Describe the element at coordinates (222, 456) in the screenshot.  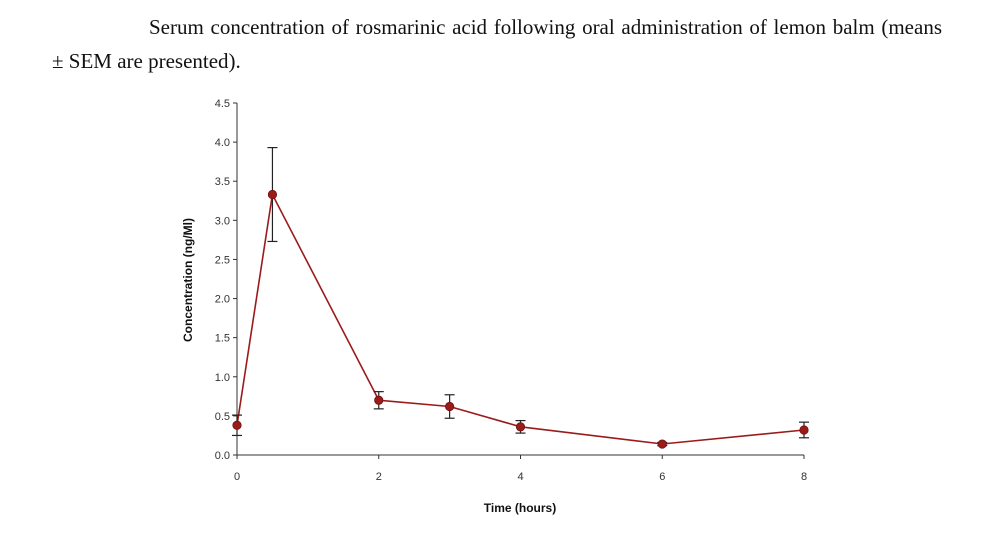
I see `y-tick-label: 0.0` at that location.